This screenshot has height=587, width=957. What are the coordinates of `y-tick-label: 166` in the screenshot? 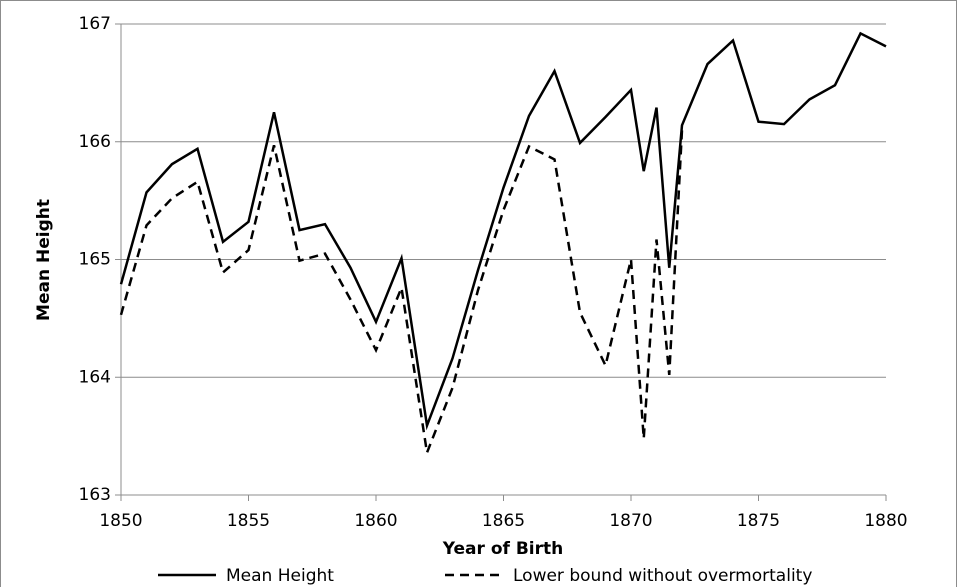 It's located at (95, 142).